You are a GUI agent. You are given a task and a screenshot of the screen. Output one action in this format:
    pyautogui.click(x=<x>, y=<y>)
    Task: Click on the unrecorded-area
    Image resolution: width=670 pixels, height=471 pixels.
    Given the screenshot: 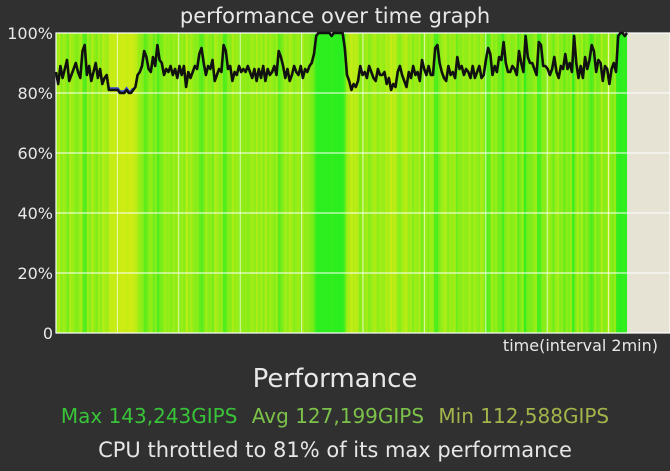 What is the action you would take?
    pyautogui.click(x=648, y=183)
    